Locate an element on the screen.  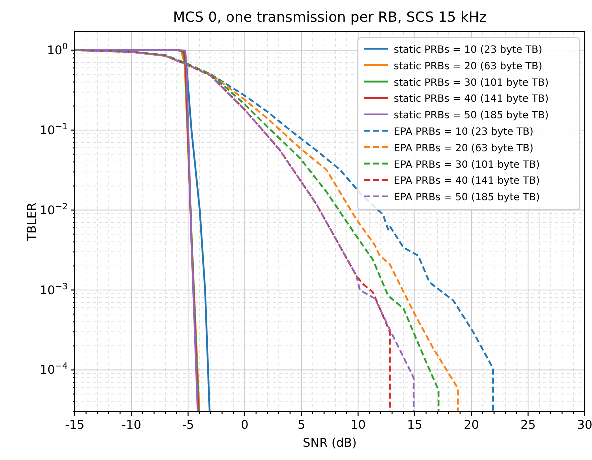
y-tick-label: 10$^{−4}$ is located at coordinates (54, 370).